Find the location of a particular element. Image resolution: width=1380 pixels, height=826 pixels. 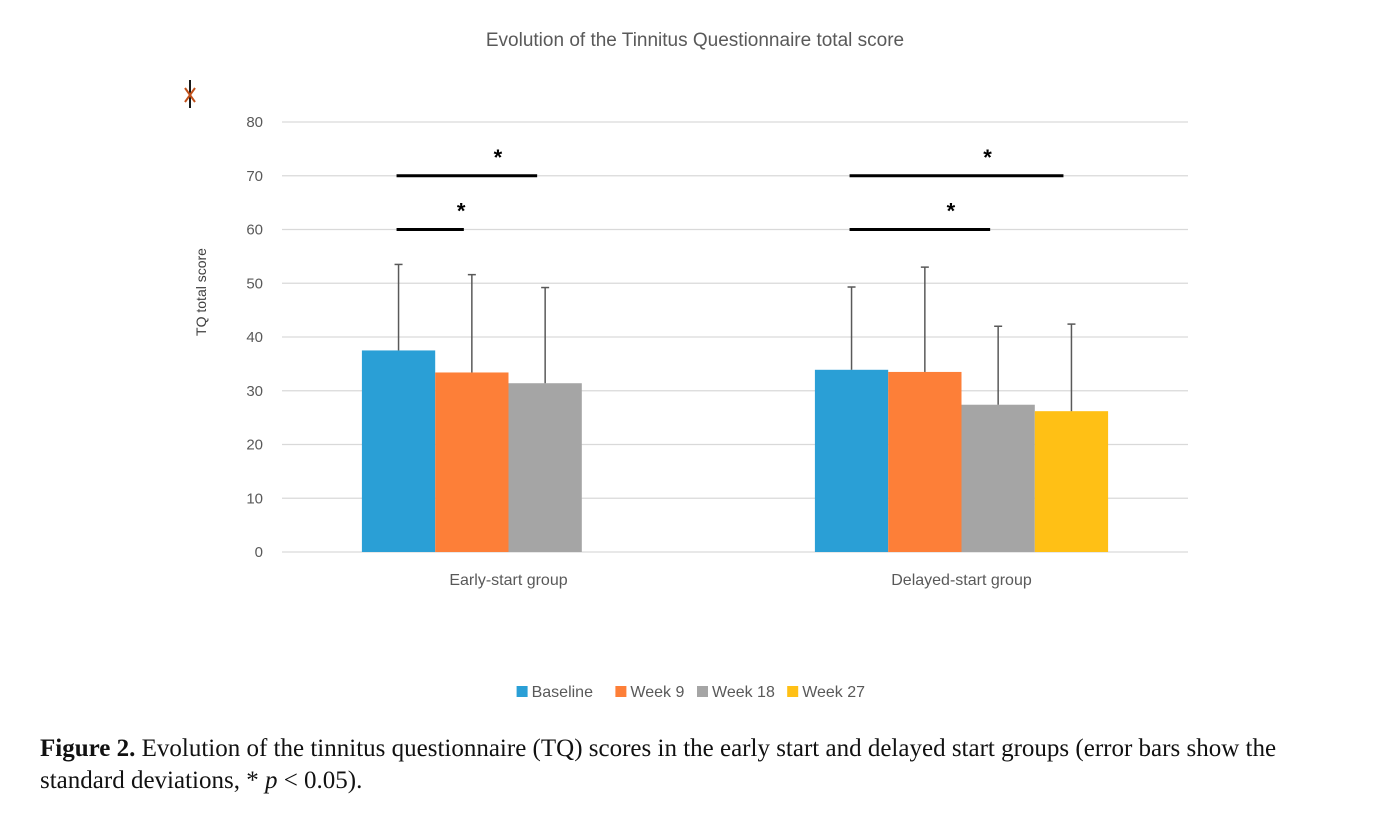

x-tick-label: Early-start group is located at coordinates (508, 580).